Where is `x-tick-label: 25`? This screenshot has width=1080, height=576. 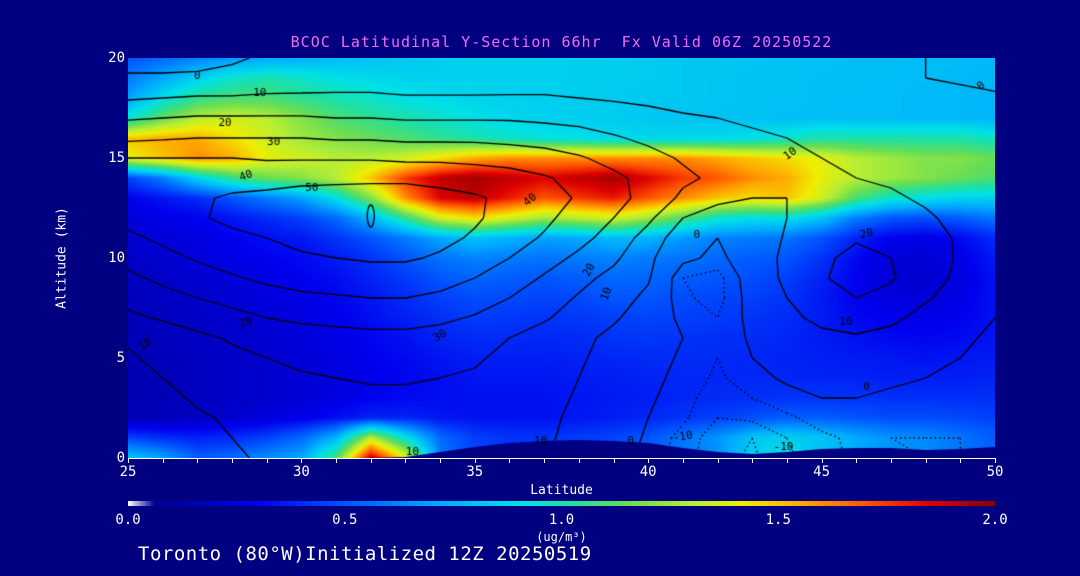
x-tick-label: 25 is located at coordinates (128, 472).